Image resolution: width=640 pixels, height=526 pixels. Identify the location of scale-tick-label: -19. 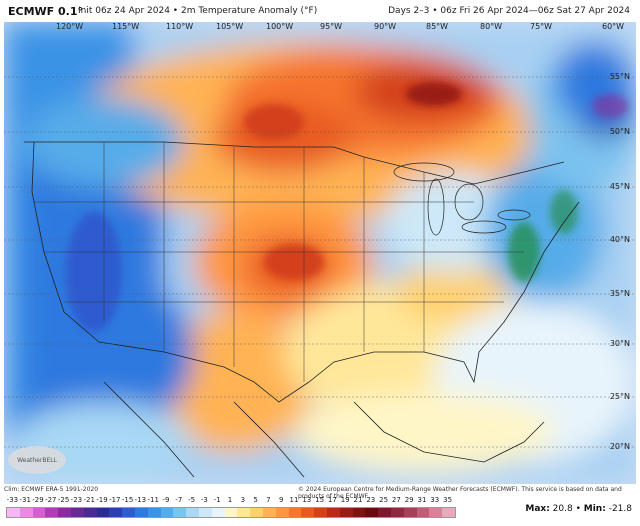
(102, 500).